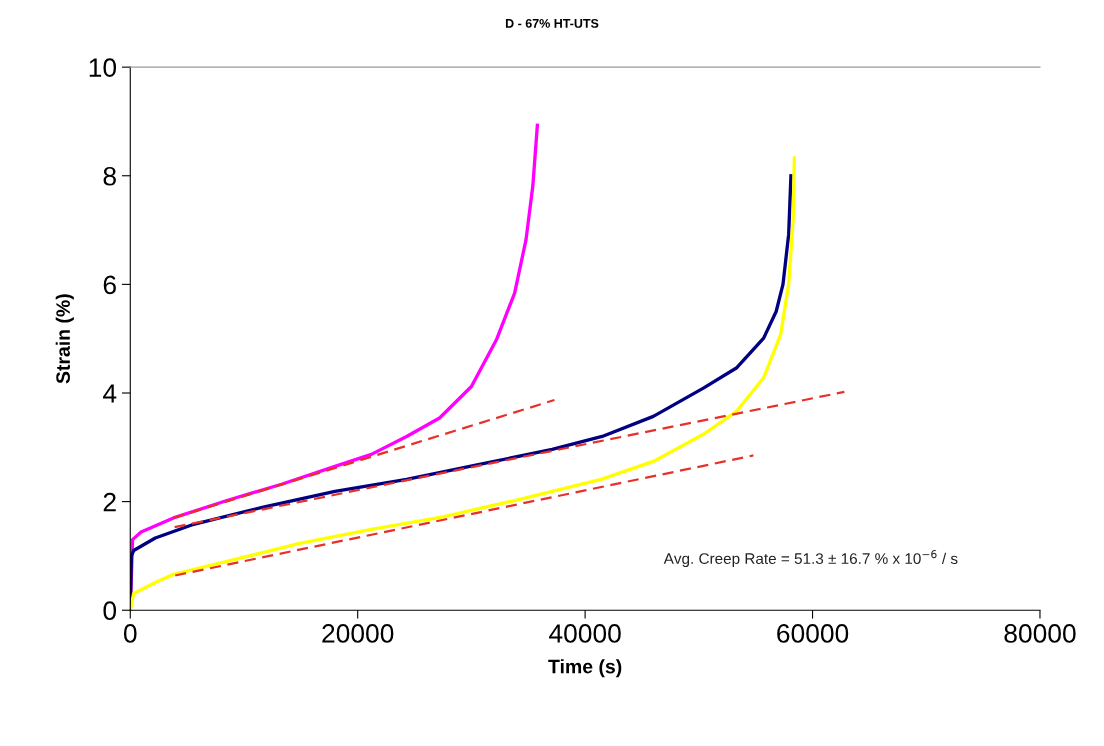 Image resolution: width=1104 pixels, height=746 pixels. What do you see at coordinates (585, 668) in the screenshot?
I see `x-axis-title: Time (s)` at bounding box center [585, 668].